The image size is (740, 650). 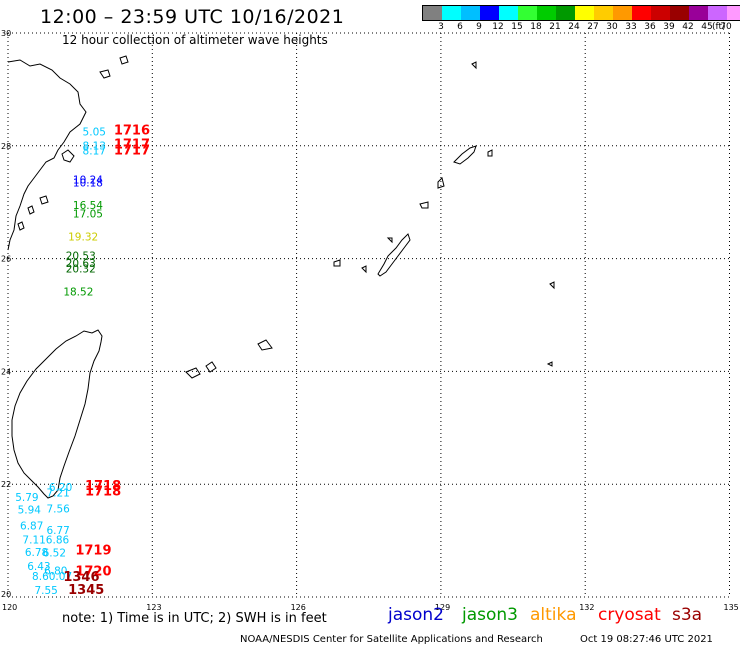 I want to click on wave-height-value: 5.05, so click(x=94, y=133).